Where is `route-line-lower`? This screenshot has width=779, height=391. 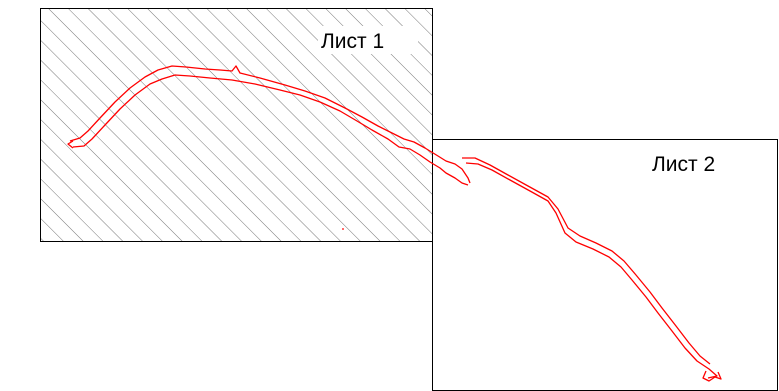 route-line-lower is located at coordinates (270, 130).